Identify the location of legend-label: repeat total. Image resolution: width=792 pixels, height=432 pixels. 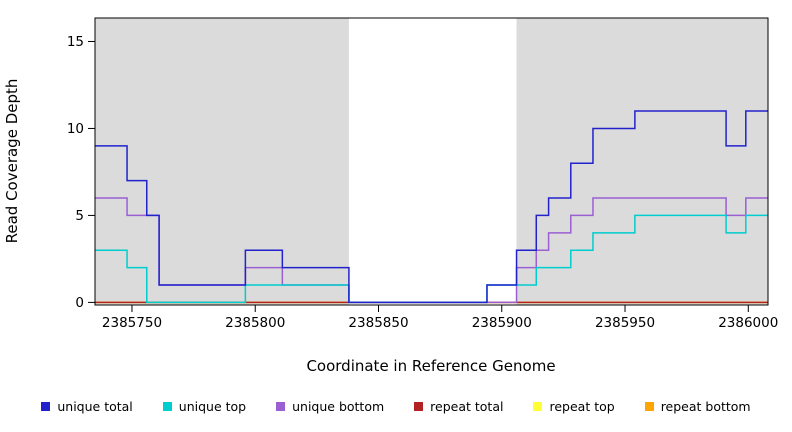
(467, 406).